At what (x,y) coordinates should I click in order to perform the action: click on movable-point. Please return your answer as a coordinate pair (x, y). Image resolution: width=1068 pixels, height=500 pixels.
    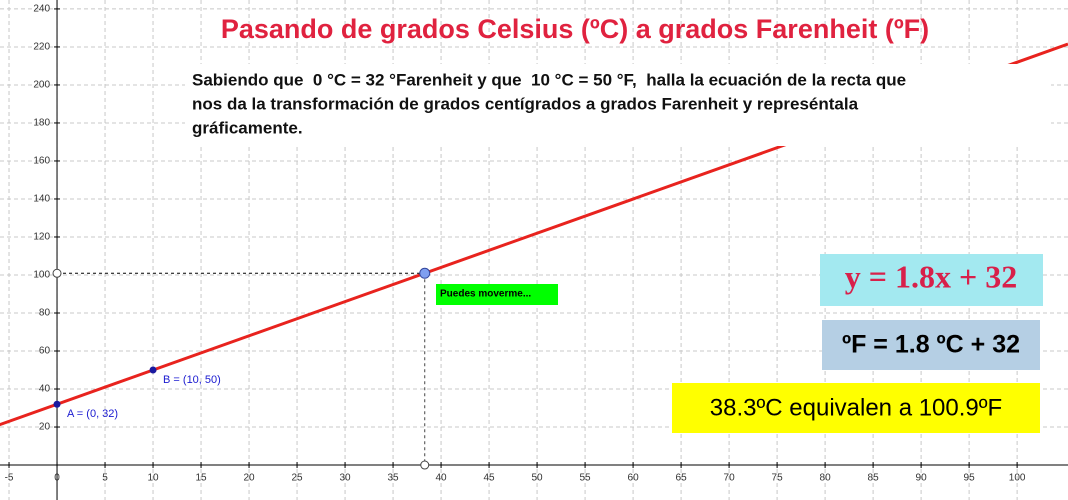
    Looking at the image, I should click on (425, 273).